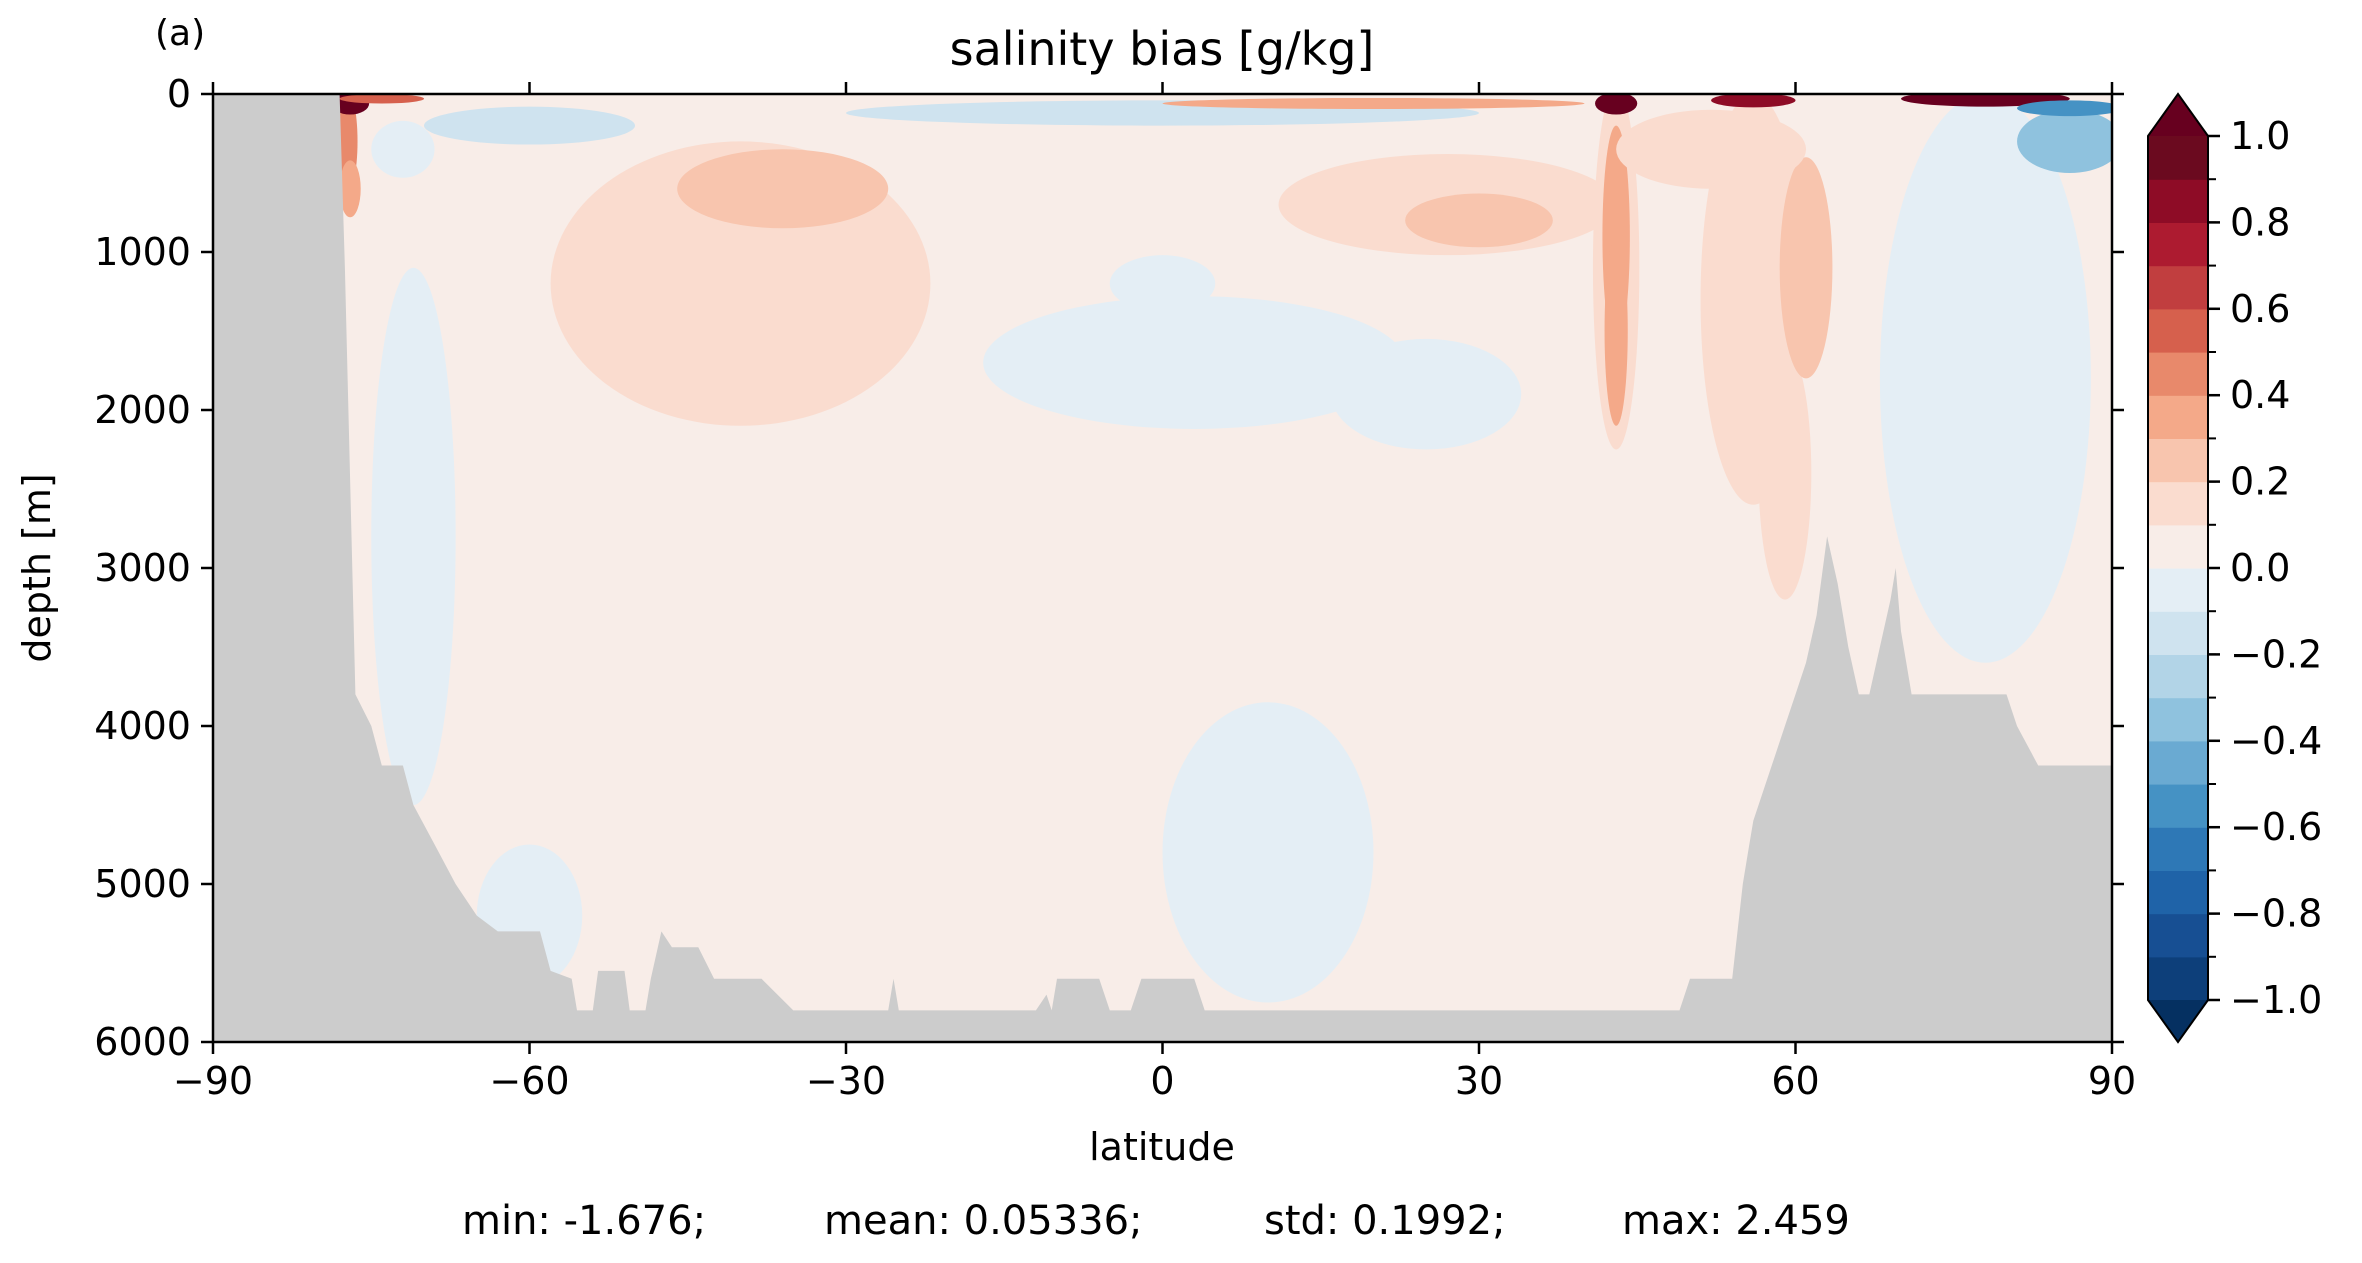 Image resolution: width=2362 pixels, height=1263 pixels. What do you see at coordinates (142, 252) in the screenshot?
I see `y-tick-label: 1000` at bounding box center [142, 252].